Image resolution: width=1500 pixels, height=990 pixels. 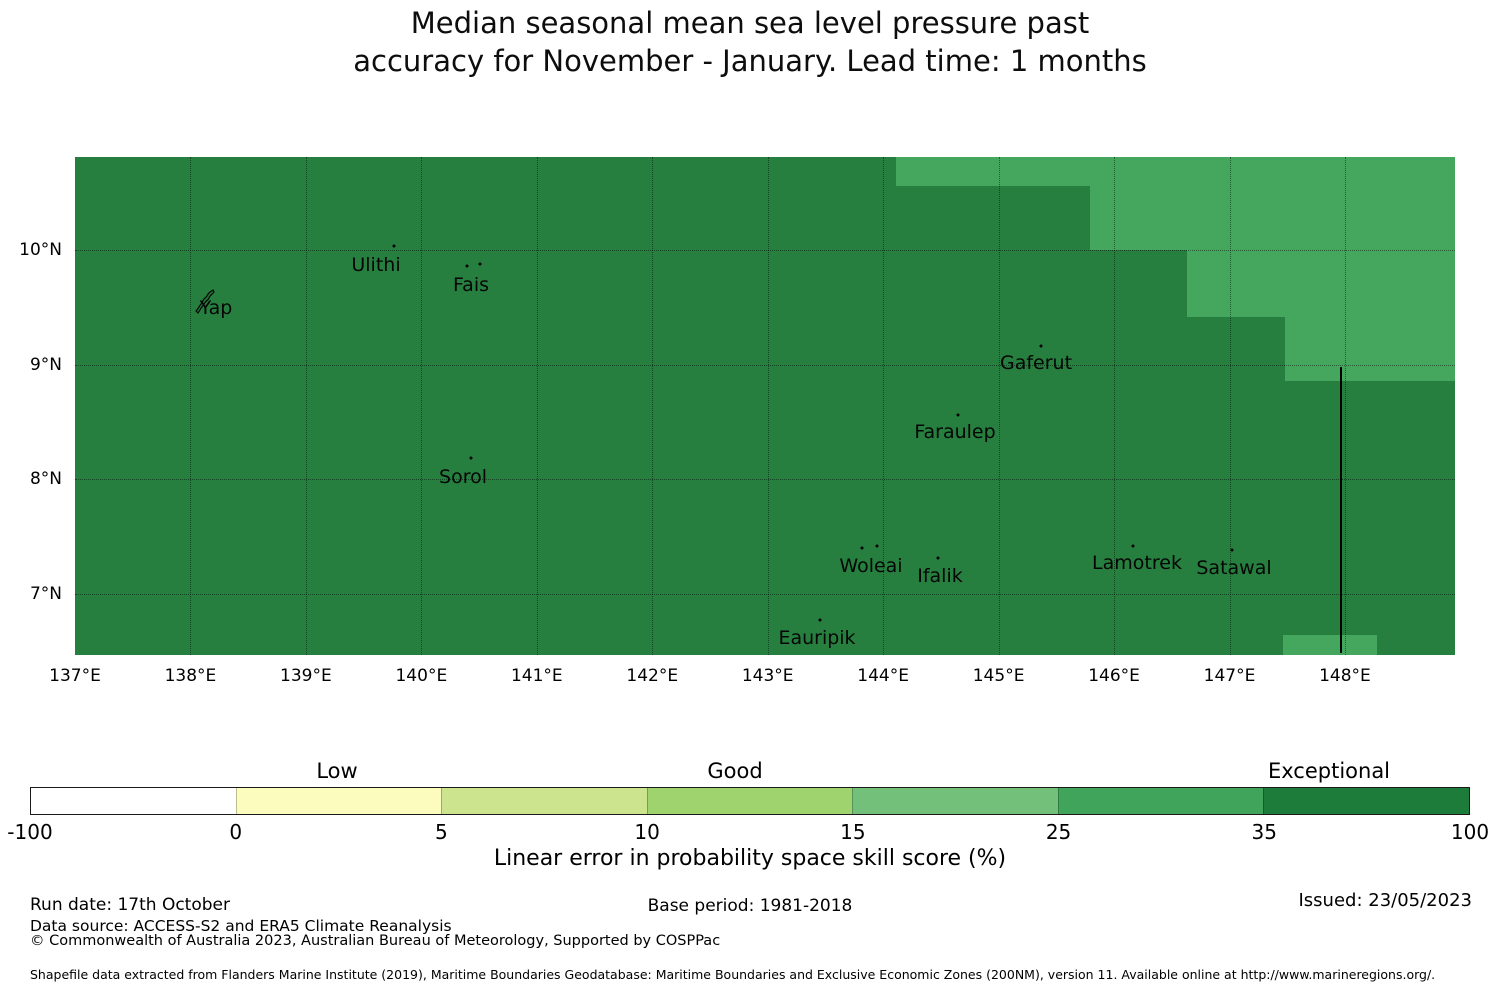 I want to click on x-tick-label: 144°E, so click(x=883, y=676).